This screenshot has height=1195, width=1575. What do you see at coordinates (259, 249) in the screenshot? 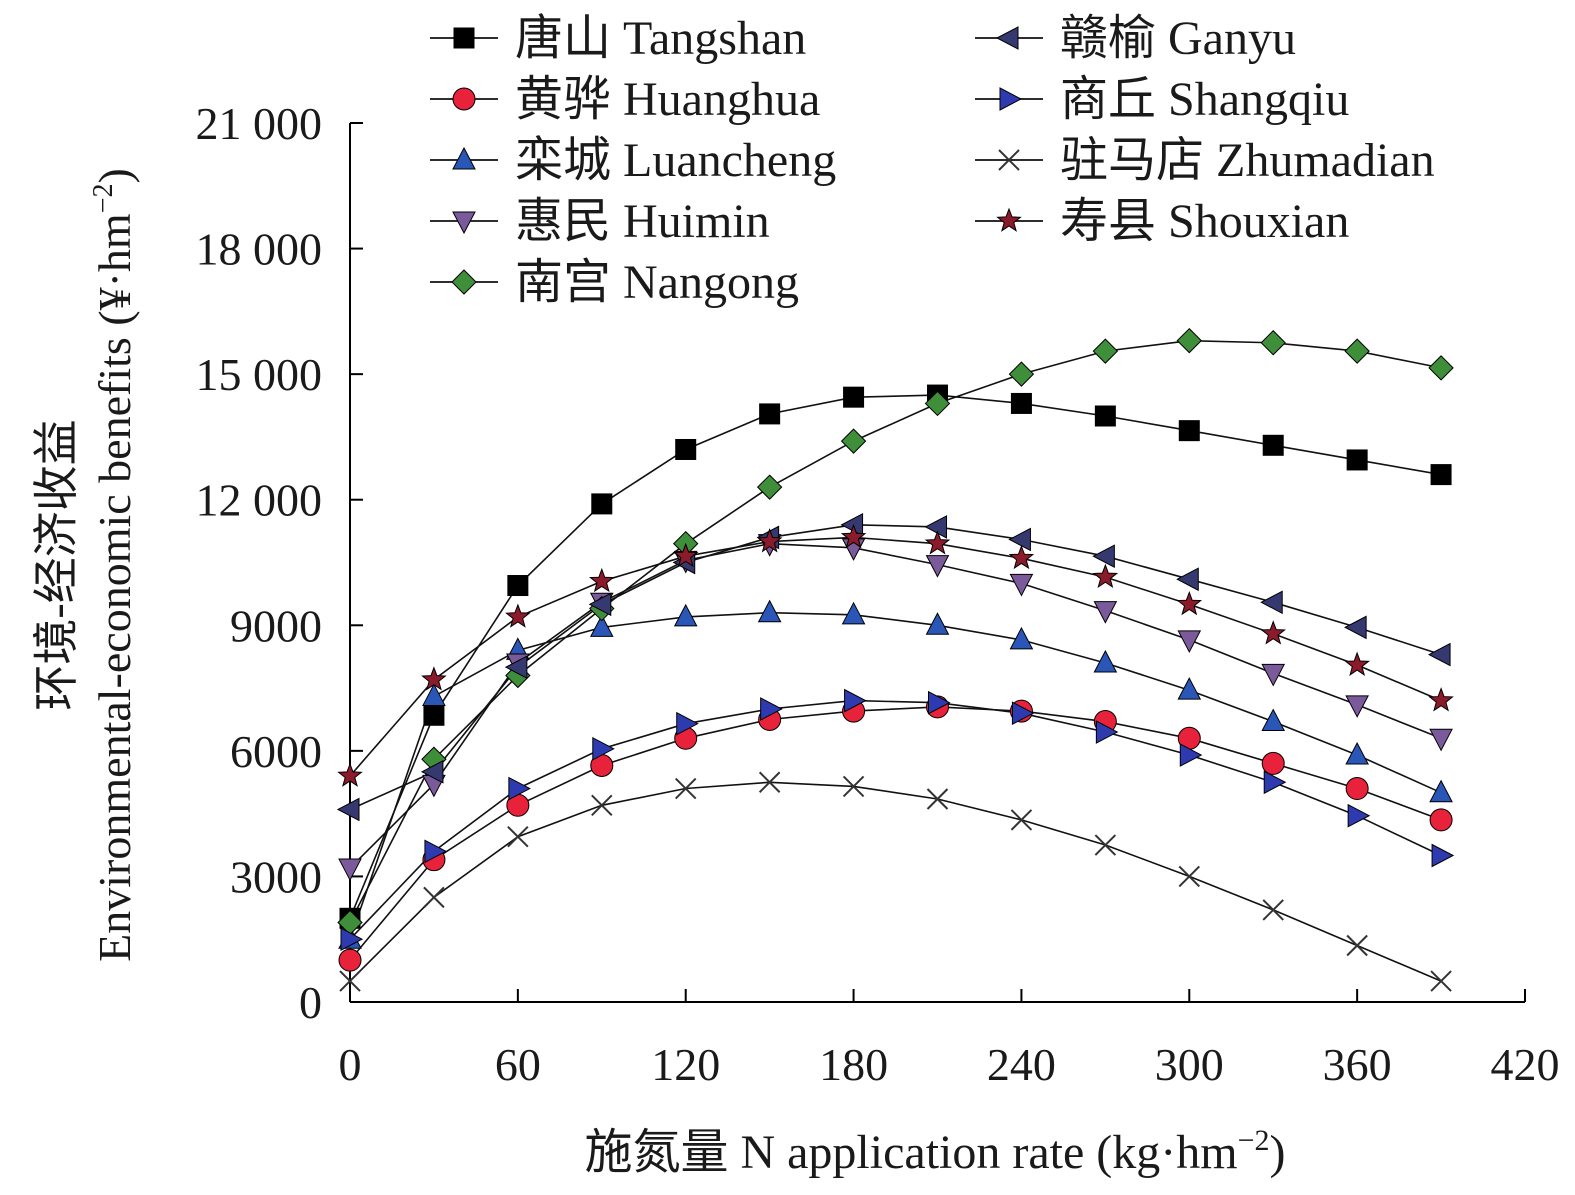
I see `y-tick-label: 18 000` at bounding box center [259, 249].